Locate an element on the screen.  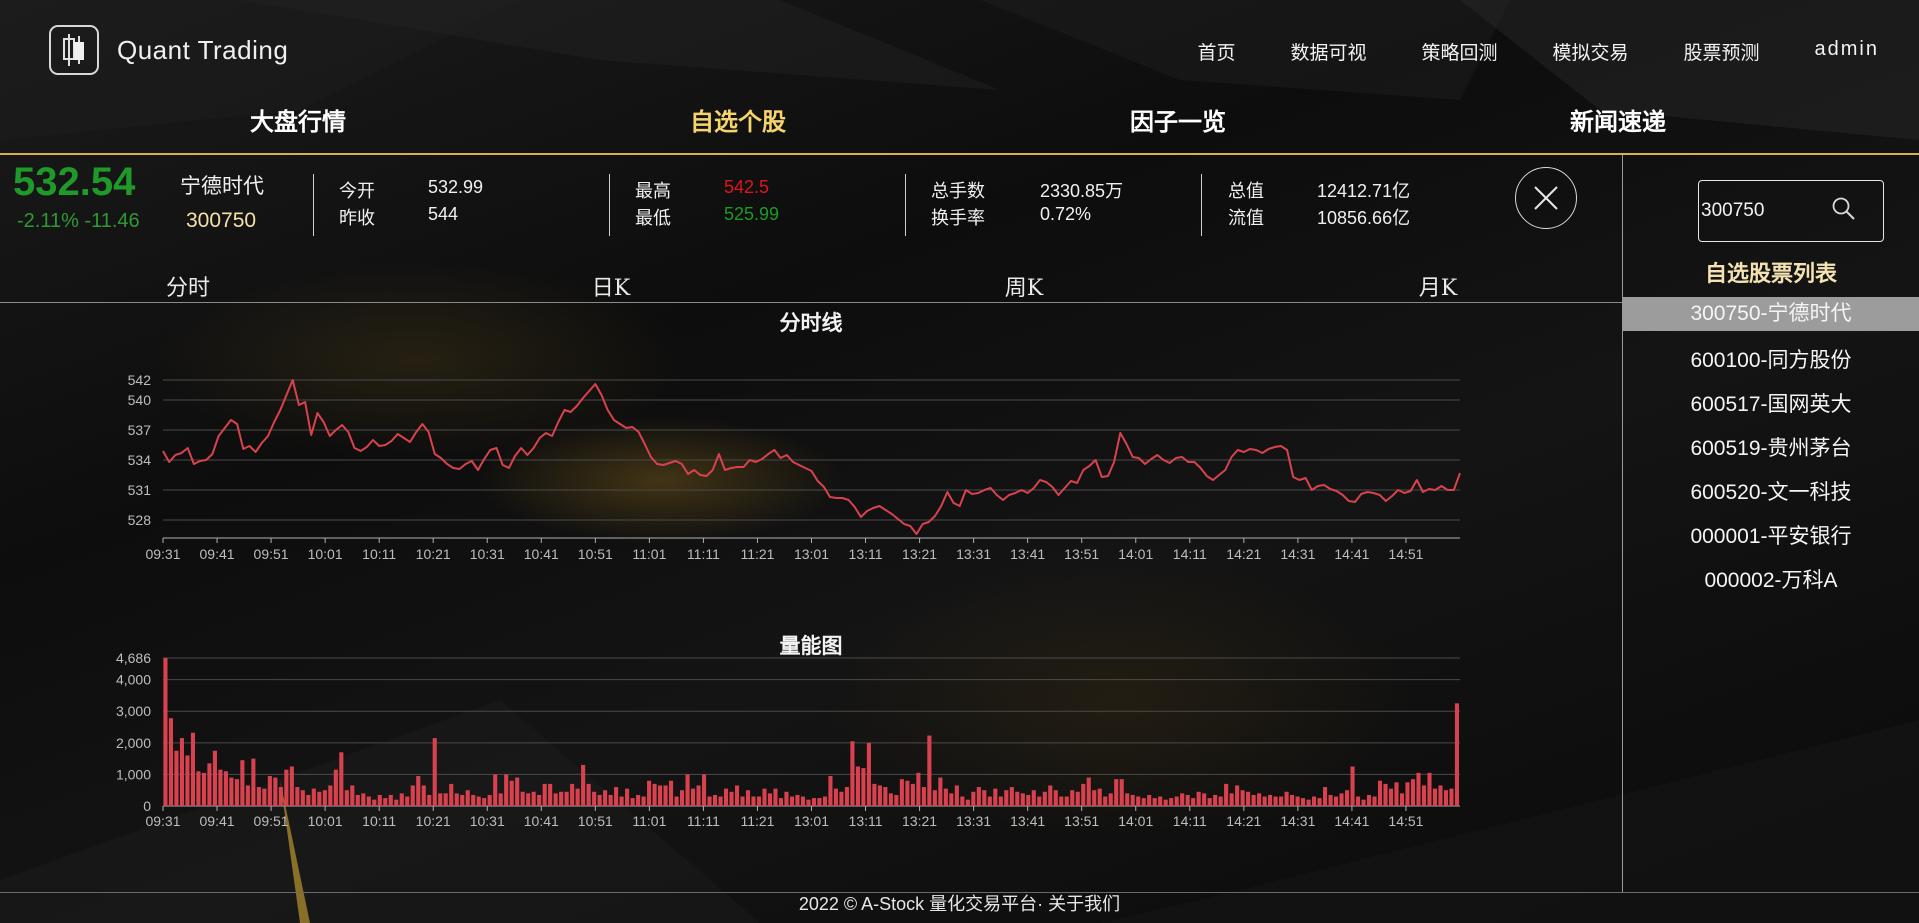
x-tick-label: 13:51 is located at coordinates (1081, 821).